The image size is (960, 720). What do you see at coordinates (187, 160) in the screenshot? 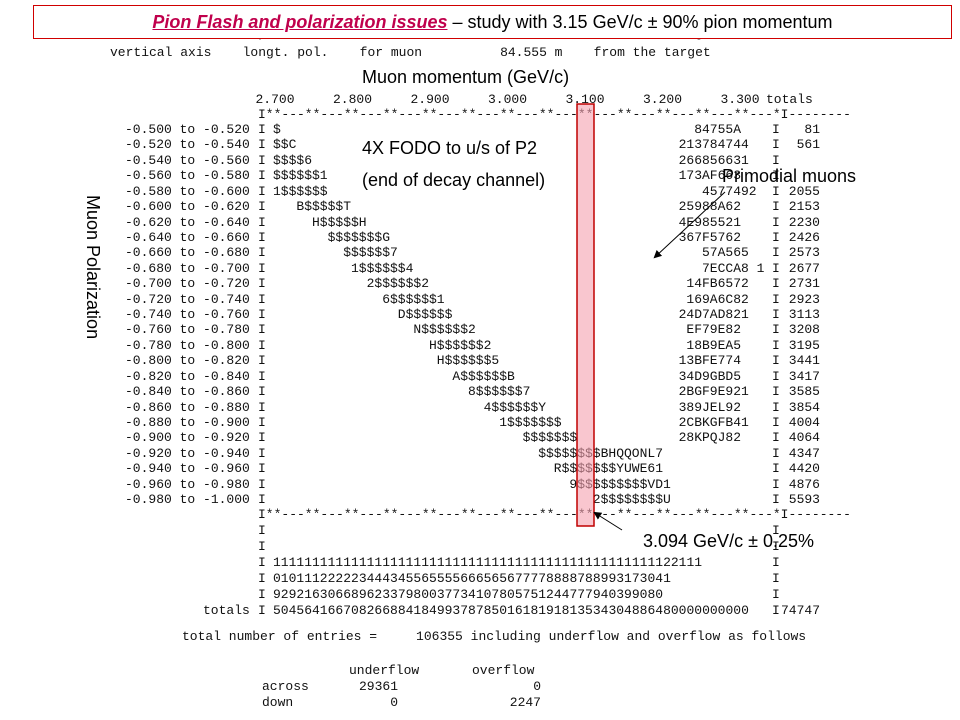
I see `row-range: -0.540 to -0.560` at bounding box center [187, 160].